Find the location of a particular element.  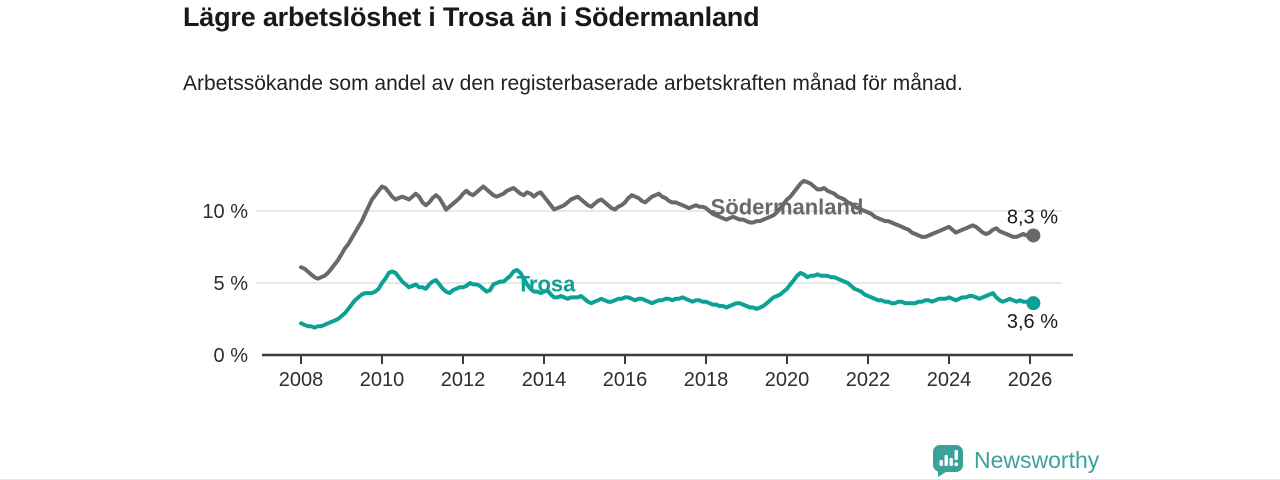

series-name-label-södermanland: Södermanland is located at coordinates (787, 207).